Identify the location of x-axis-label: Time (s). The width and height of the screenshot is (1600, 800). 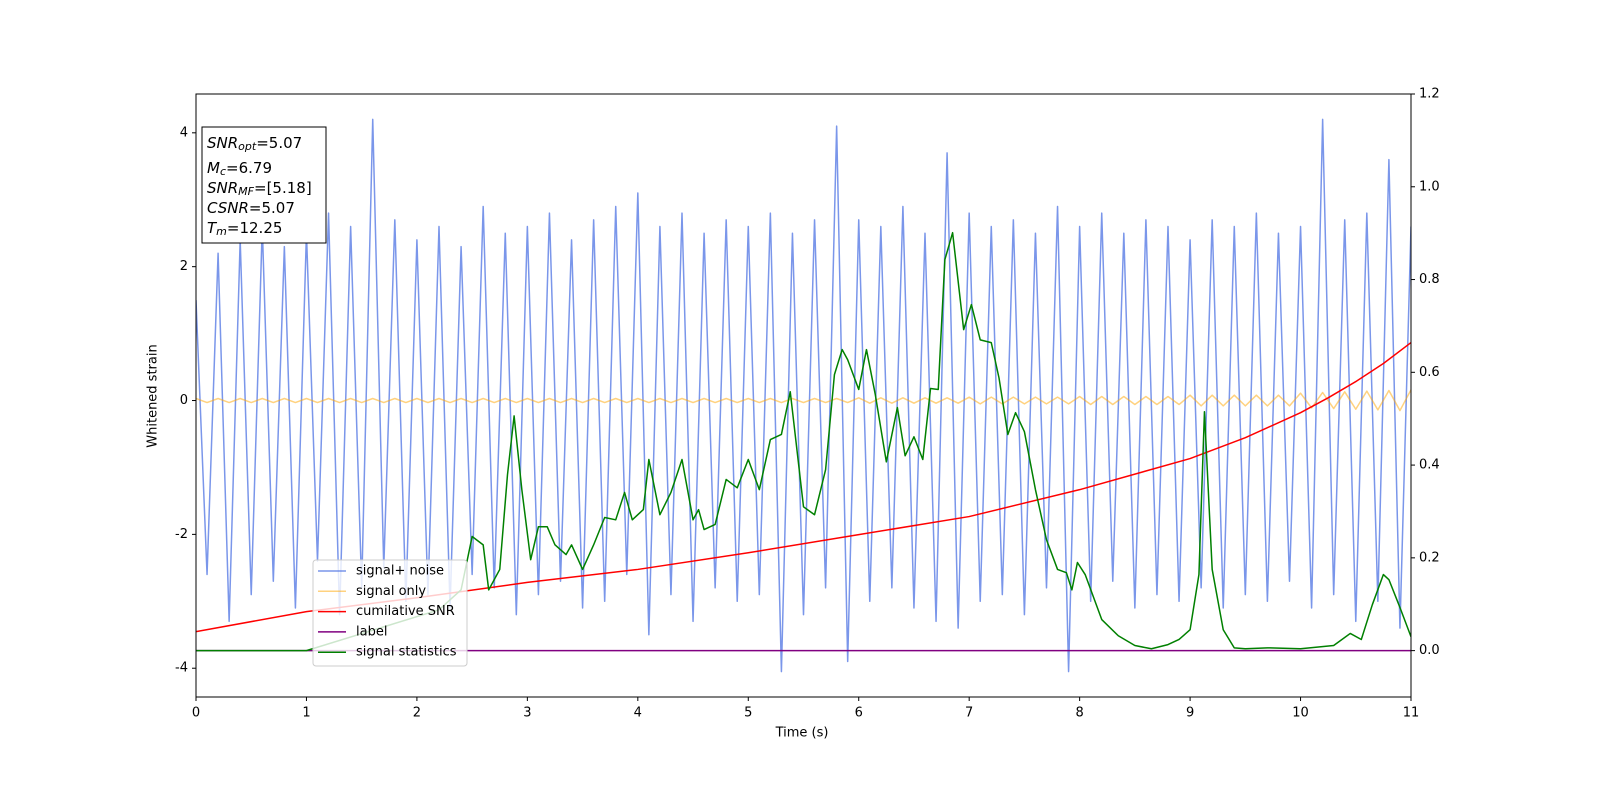
(802, 733).